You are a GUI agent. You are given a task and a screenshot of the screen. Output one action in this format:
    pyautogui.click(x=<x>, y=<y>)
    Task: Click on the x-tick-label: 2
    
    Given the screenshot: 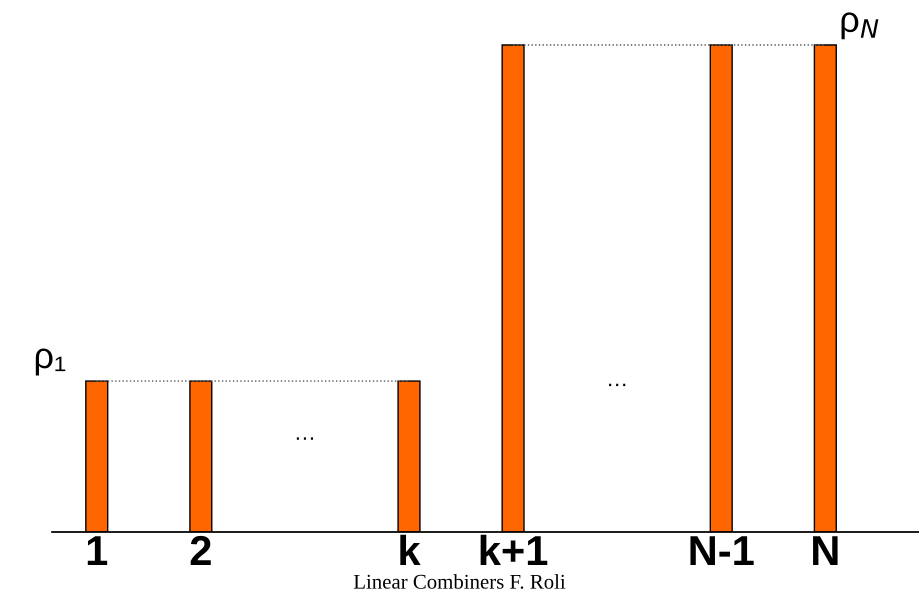 What is the action you would take?
    pyautogui.click(x=200, y=550)
    